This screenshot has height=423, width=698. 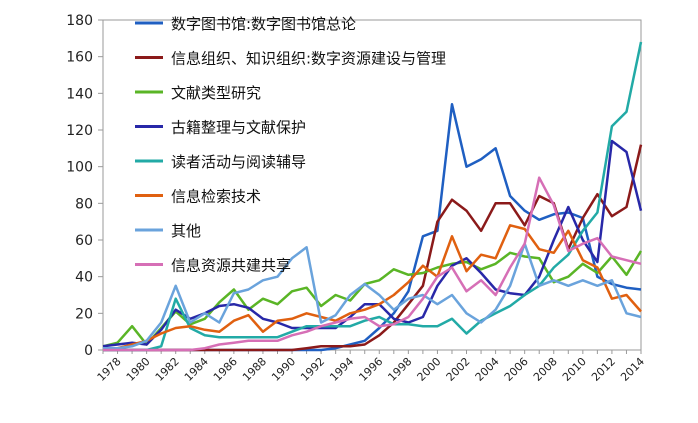 I want to click on x-tick-label: 2006, so click(x=516, y=369).